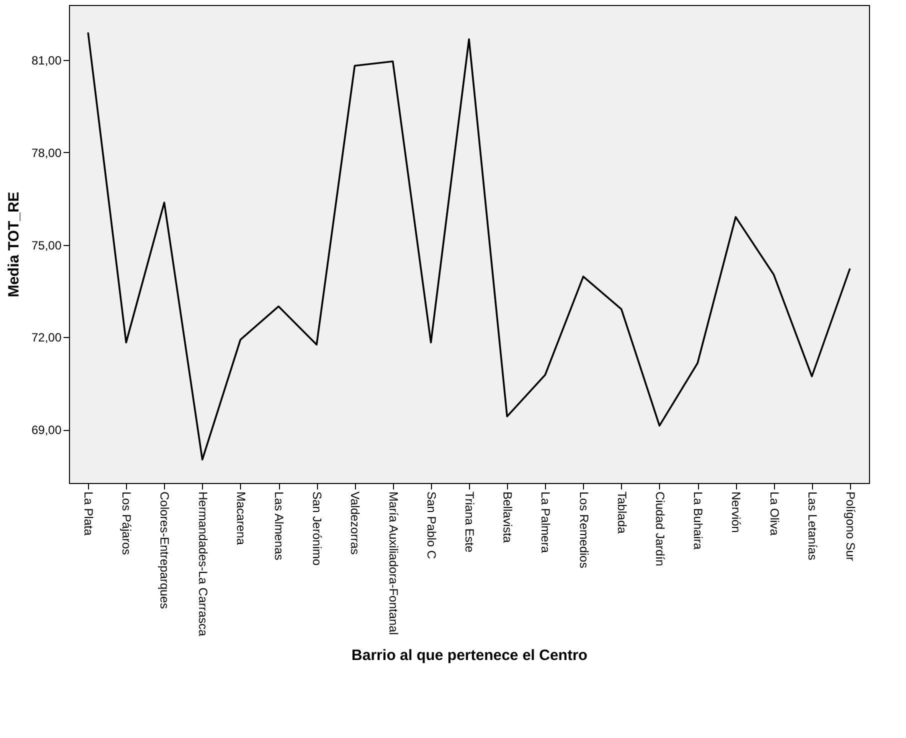 This screenshot has width=906, height=738. What do you see at coordinates (46, 153) in the screenshot?
I see `y-tick-label: 78,00` at bounding box center [46, 153].